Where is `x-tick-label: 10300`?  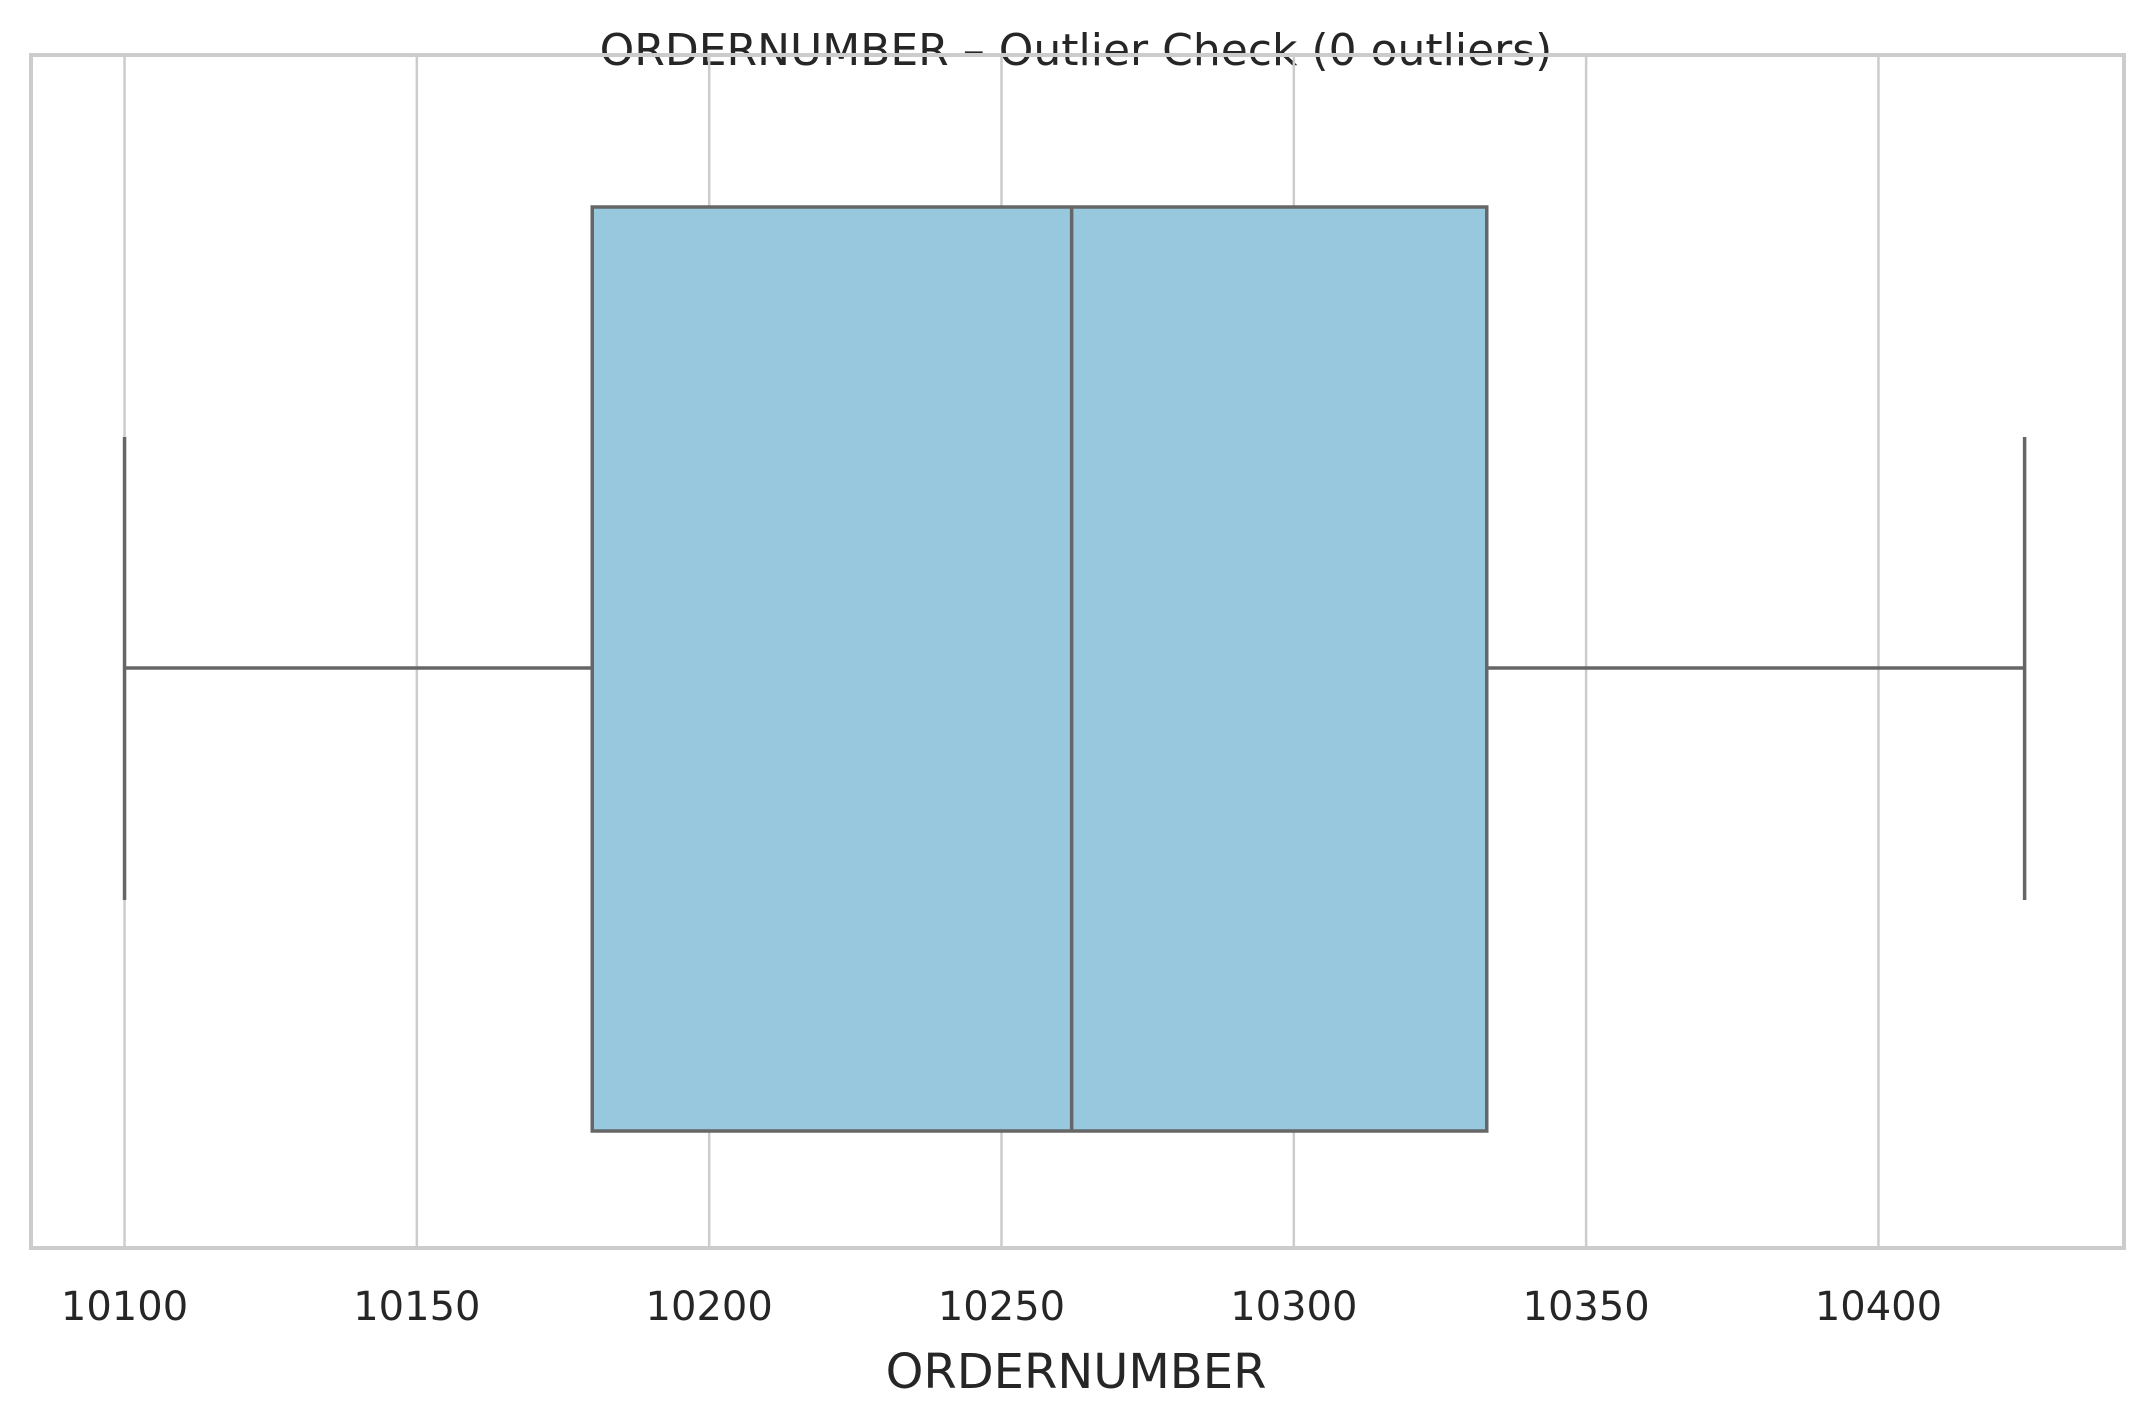
x-tick-label: 10300 is located at coordinates (1293, 1307).